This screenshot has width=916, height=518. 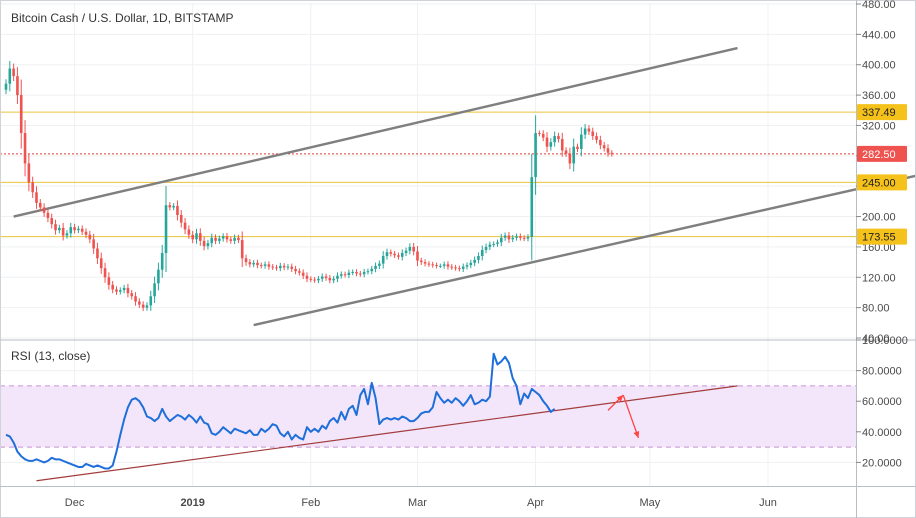 What do you see at coordinates (876, 339) in the screenshot?
I see `axis-tick-label: 40.00` at bounding box center [876, 339].